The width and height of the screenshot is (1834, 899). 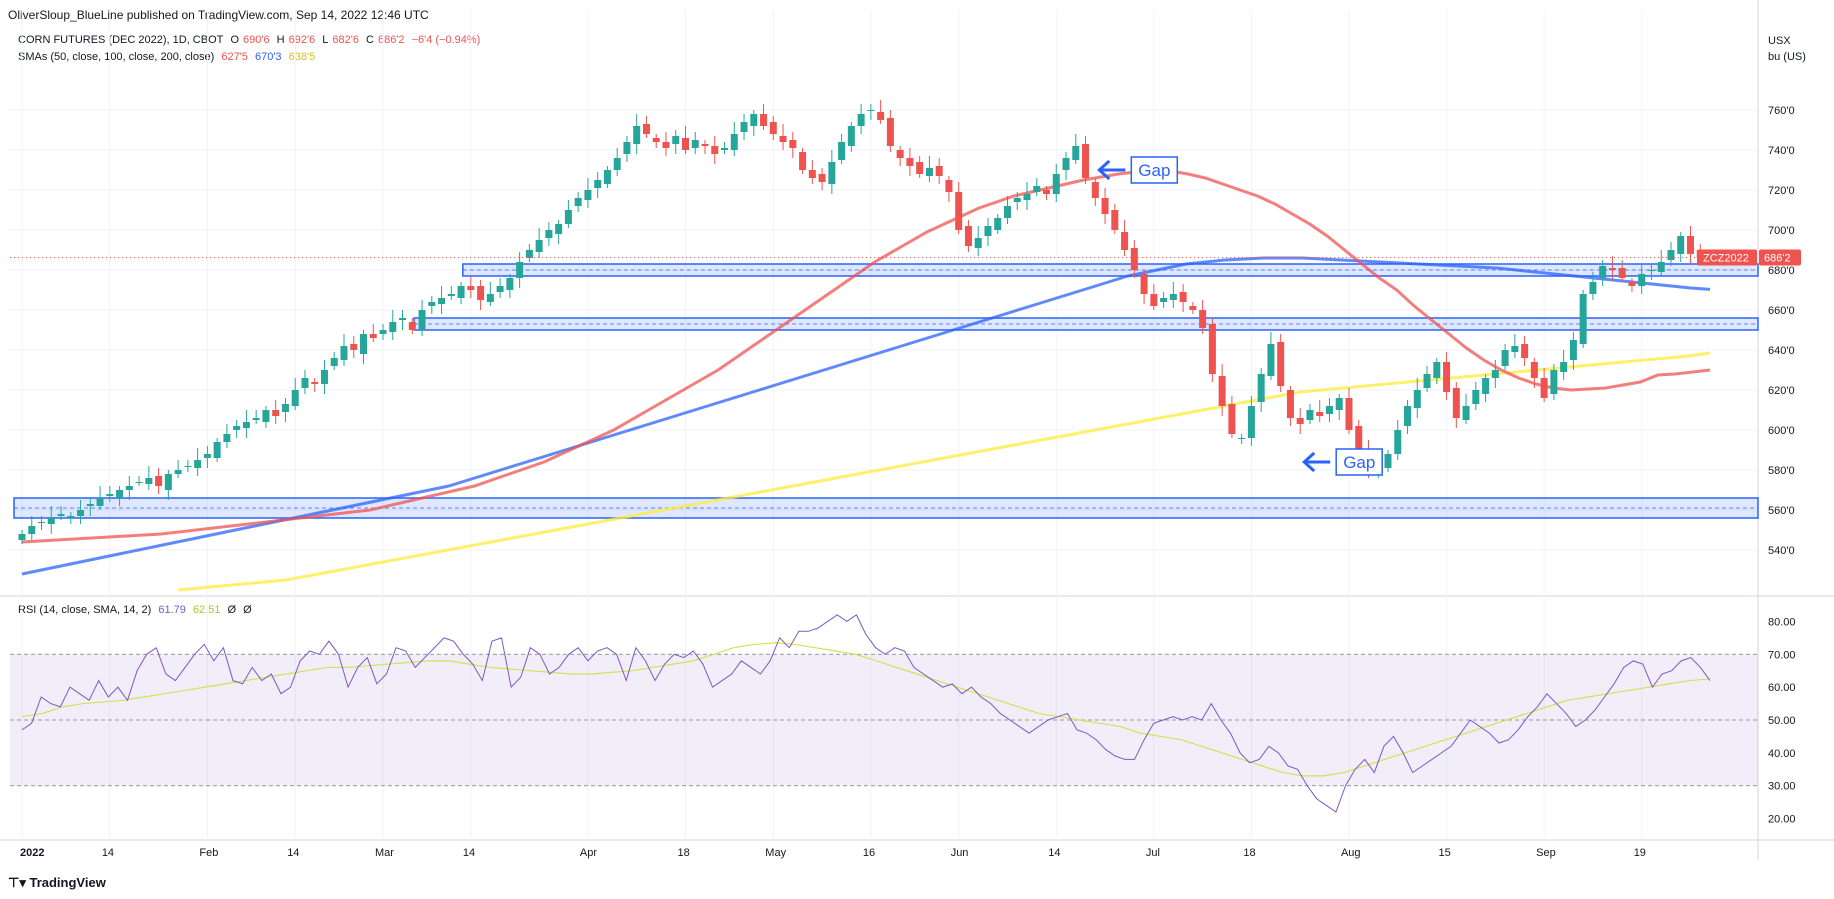 I want to click on price-unit-line2: bu (US), so click(x=1787, y=57).